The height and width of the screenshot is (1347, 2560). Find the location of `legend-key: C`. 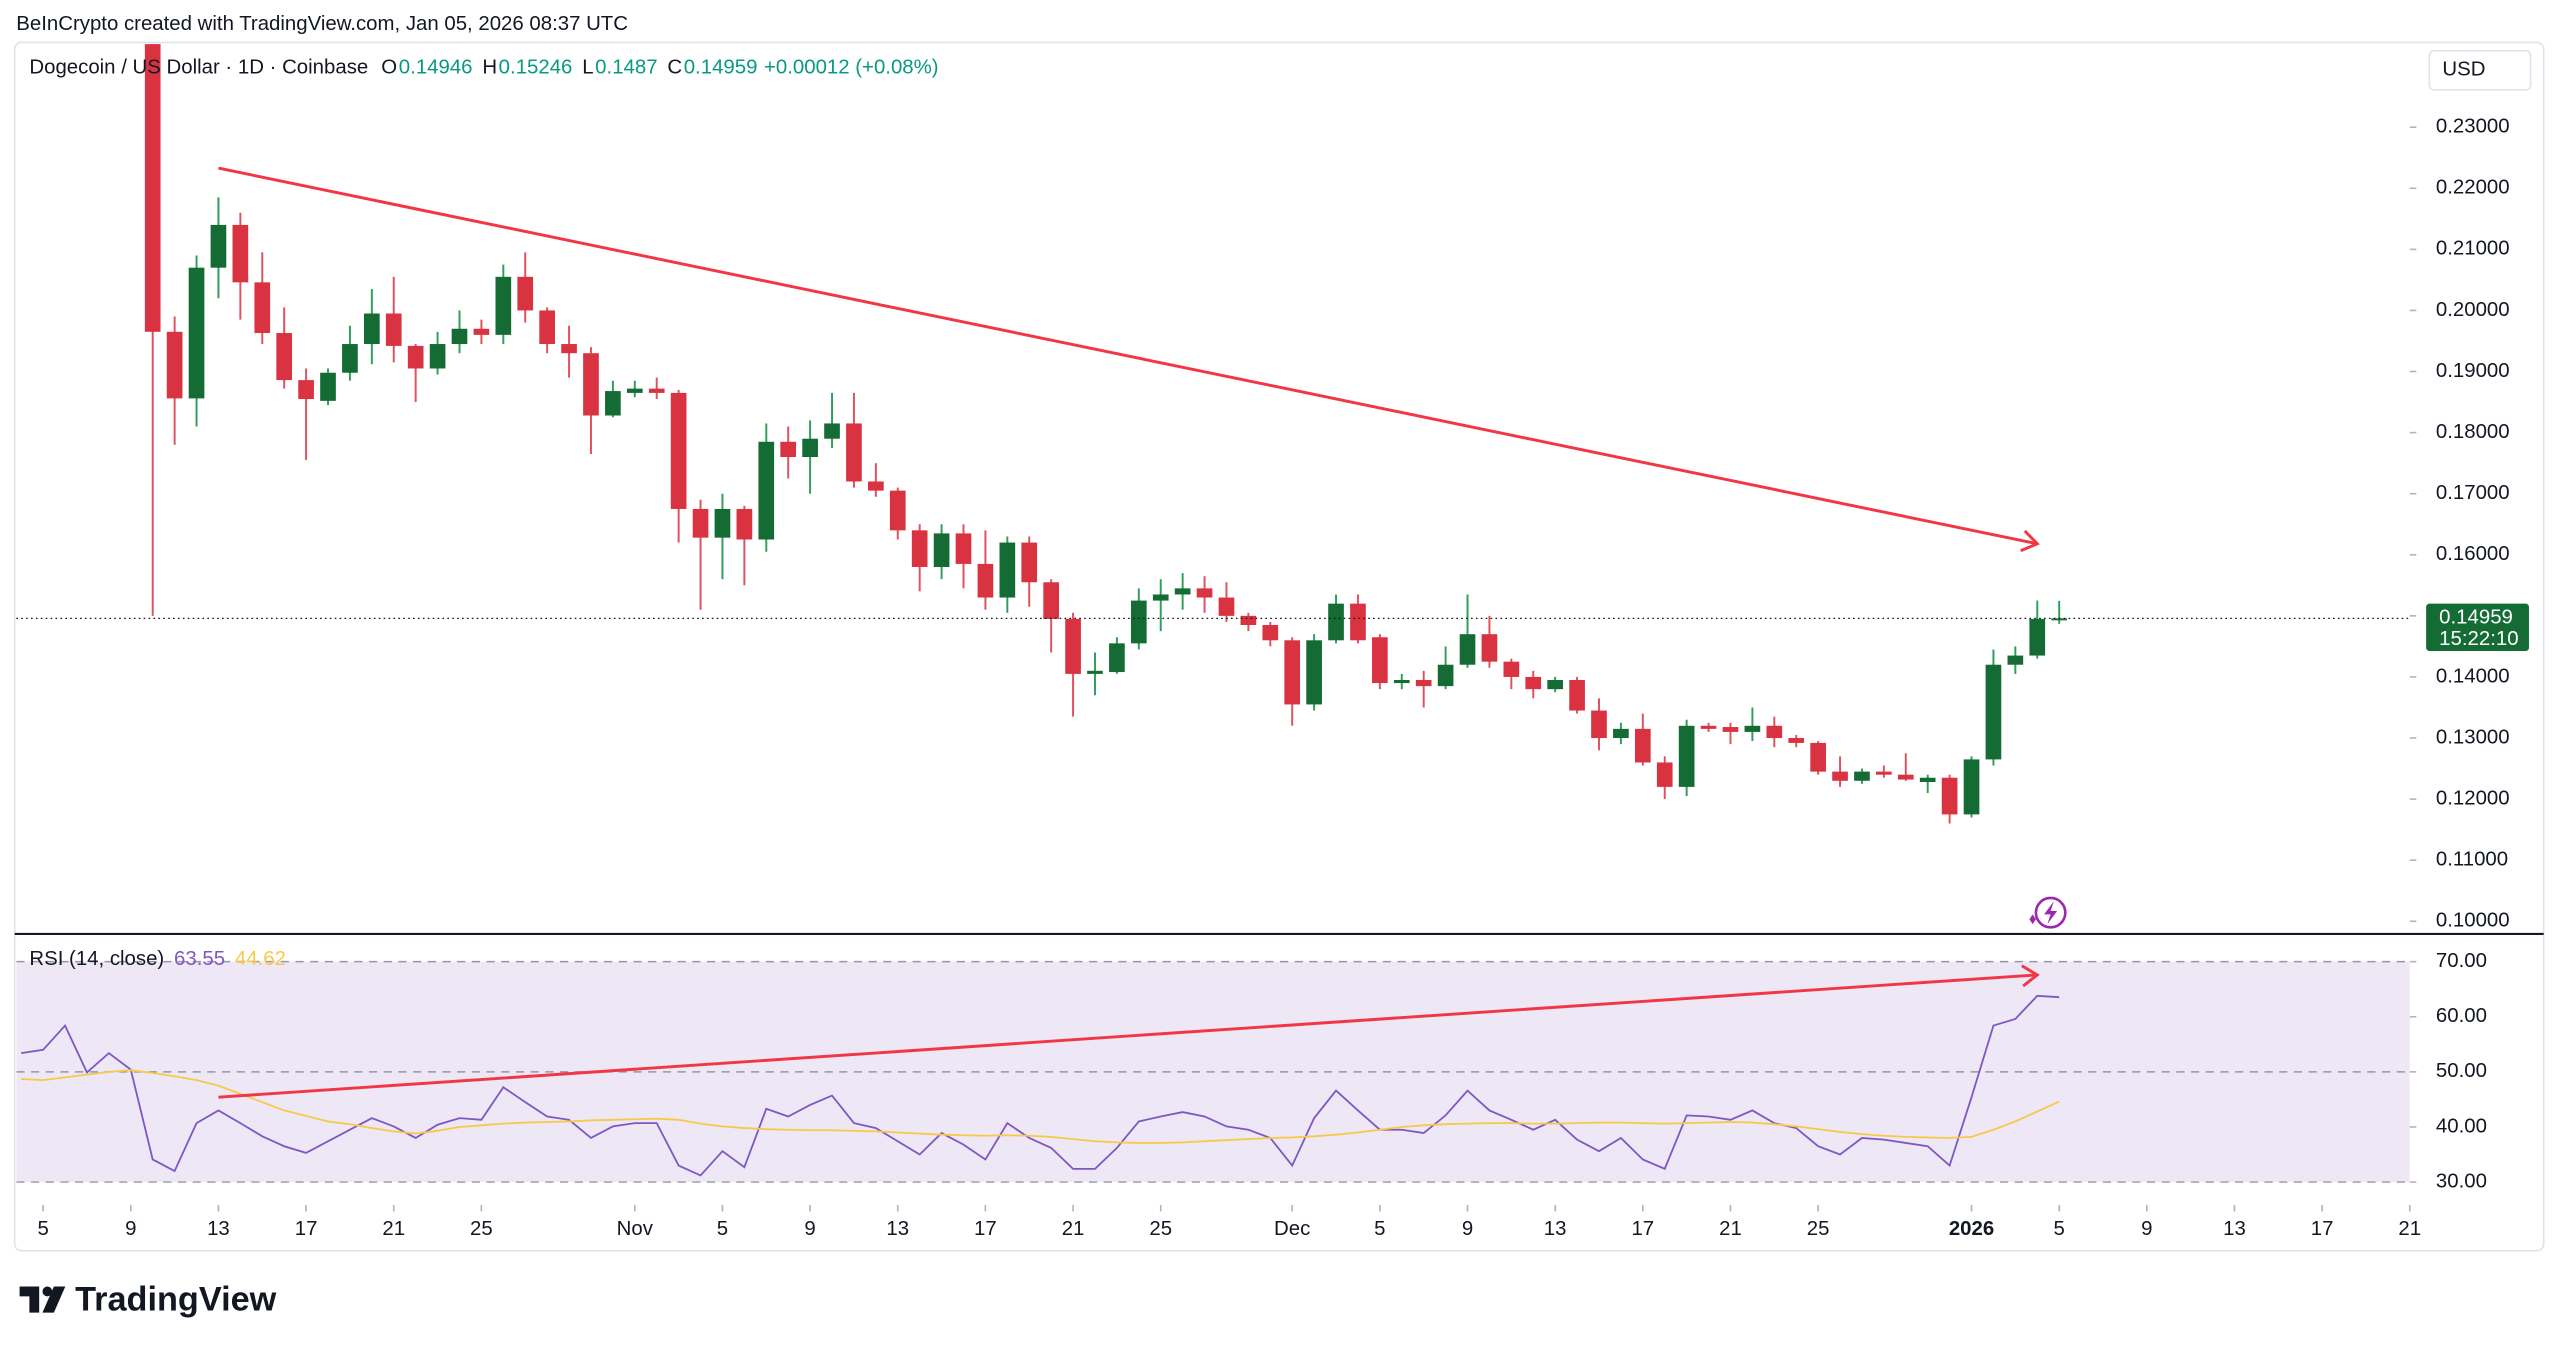

legend-key: C is located at coordinates (674, 68).